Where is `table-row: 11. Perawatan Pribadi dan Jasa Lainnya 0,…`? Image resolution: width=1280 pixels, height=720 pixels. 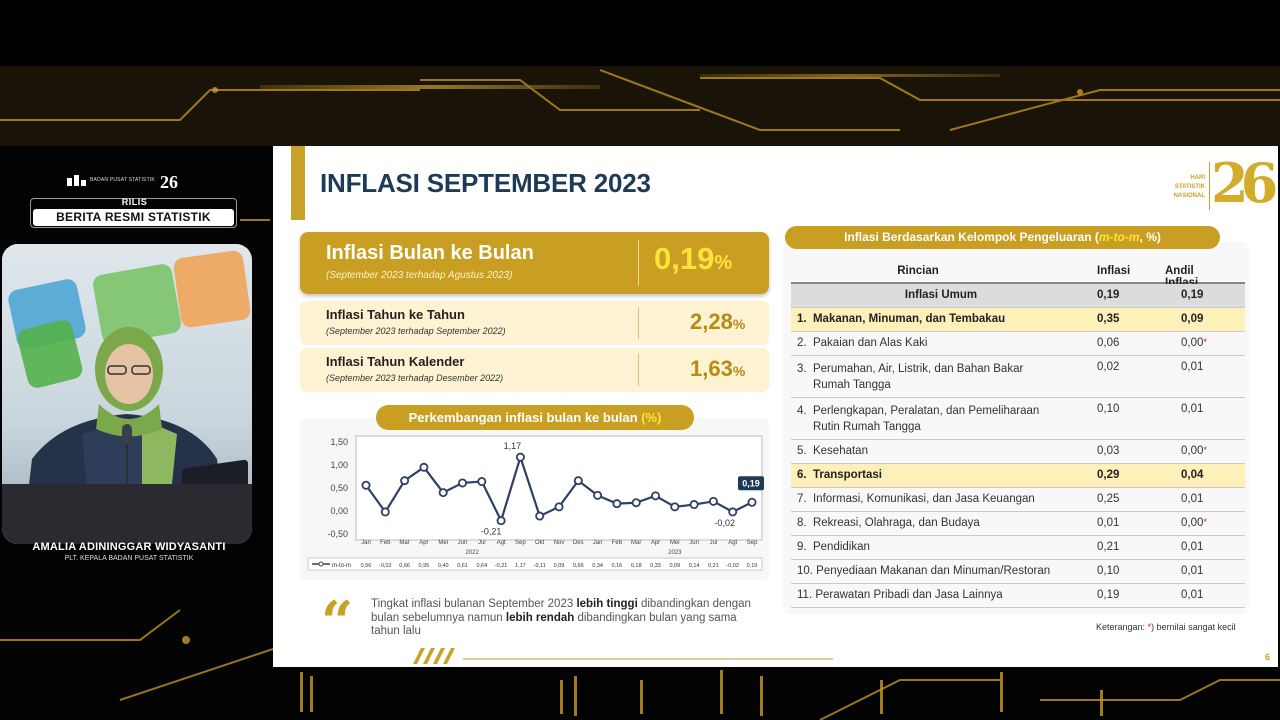
table-row: 11. Perawatan Pribadi dan Jasa Lainnya 0,… is located at coordinates (1018, 596).